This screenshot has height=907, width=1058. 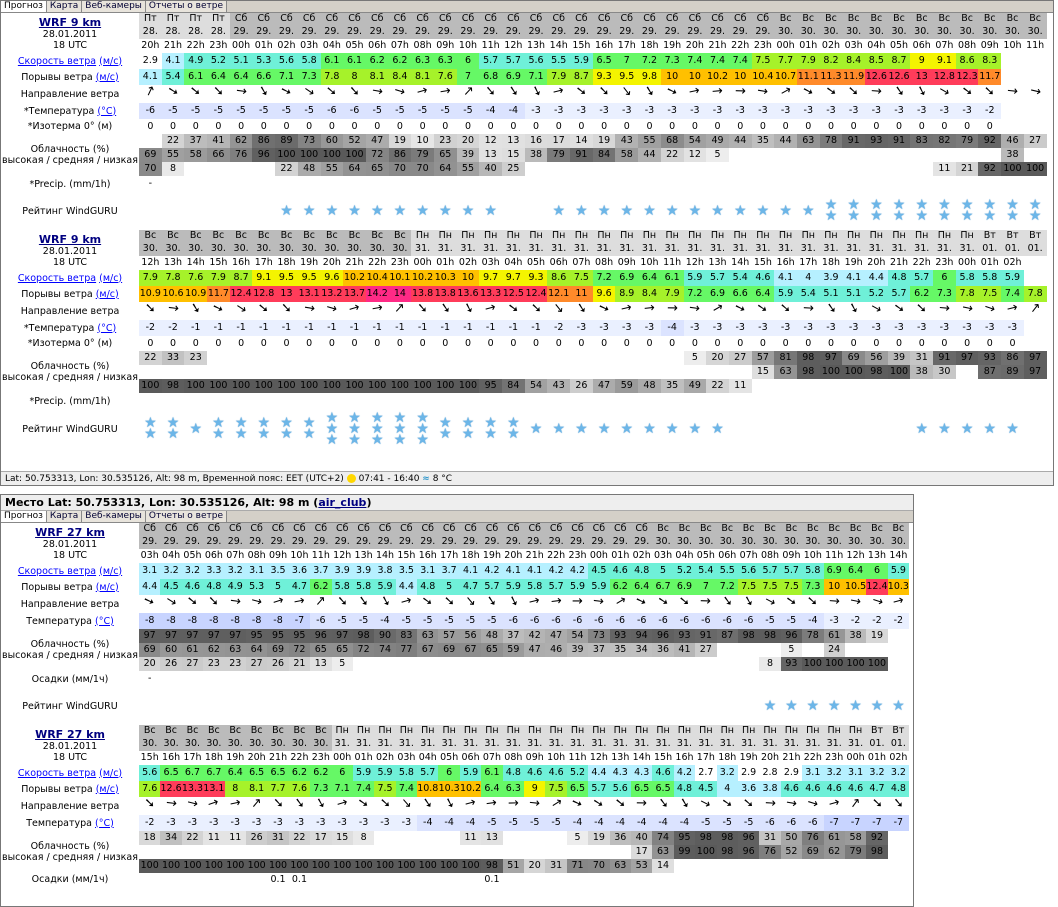 What do you see at coordinates (944, 141) in the screenshot?
I see `ch-cell: 82` at bounding box center [944, 141].